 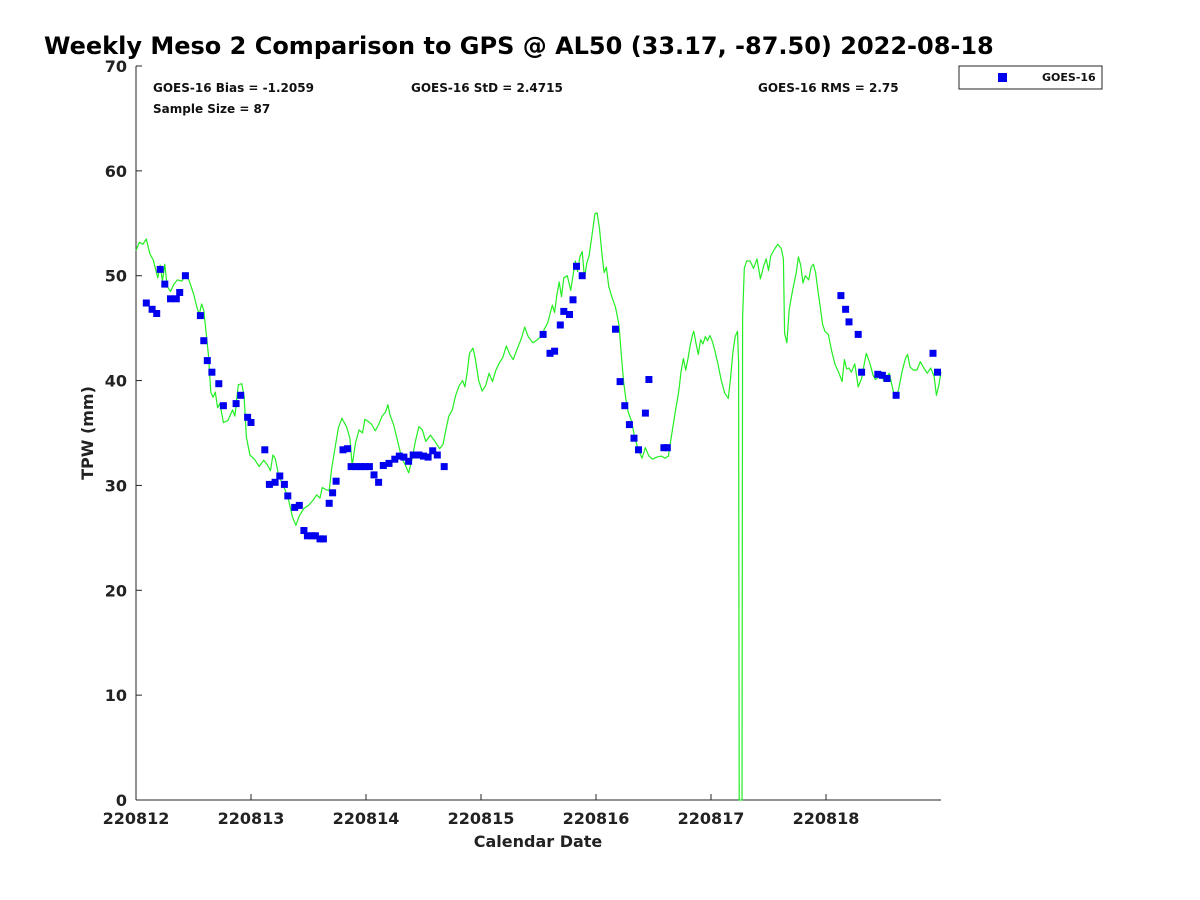 What do you see at coordinates (481, 818) in the screenshot?
I see `x-tick-label: 220815` at bounding box center [481, 818].